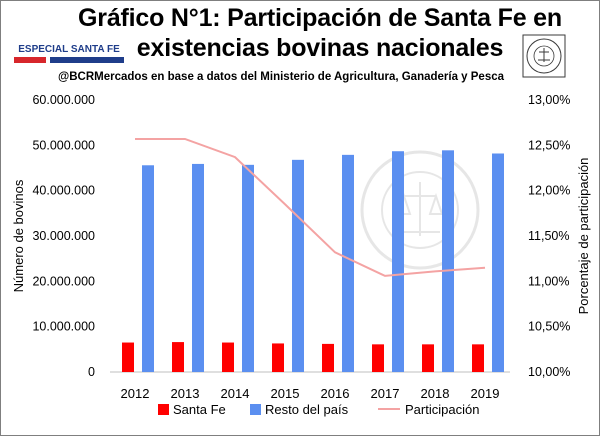 The image size is (600, 436). Describe the element at coordinates (549, 100) in the screenshot. I see `y-tick-label-right: 13,00%` at that location.